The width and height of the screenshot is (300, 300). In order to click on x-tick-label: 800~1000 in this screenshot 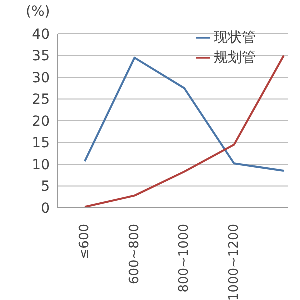, I will do `click(184, 258)`.